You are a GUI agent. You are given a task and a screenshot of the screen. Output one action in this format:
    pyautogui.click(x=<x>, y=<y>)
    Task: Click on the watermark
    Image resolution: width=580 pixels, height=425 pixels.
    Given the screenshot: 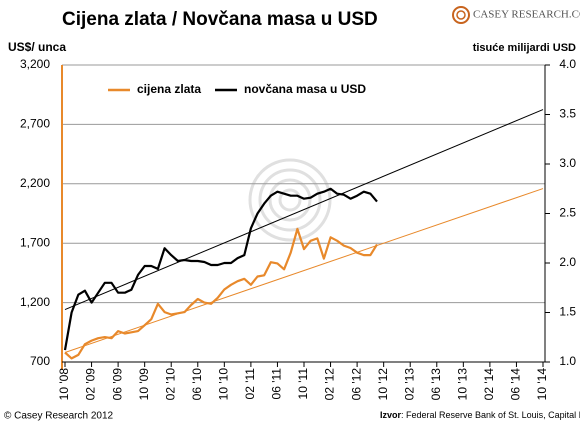 What is the action you would take?
    pyautogui.click(x=290, y=200)
    